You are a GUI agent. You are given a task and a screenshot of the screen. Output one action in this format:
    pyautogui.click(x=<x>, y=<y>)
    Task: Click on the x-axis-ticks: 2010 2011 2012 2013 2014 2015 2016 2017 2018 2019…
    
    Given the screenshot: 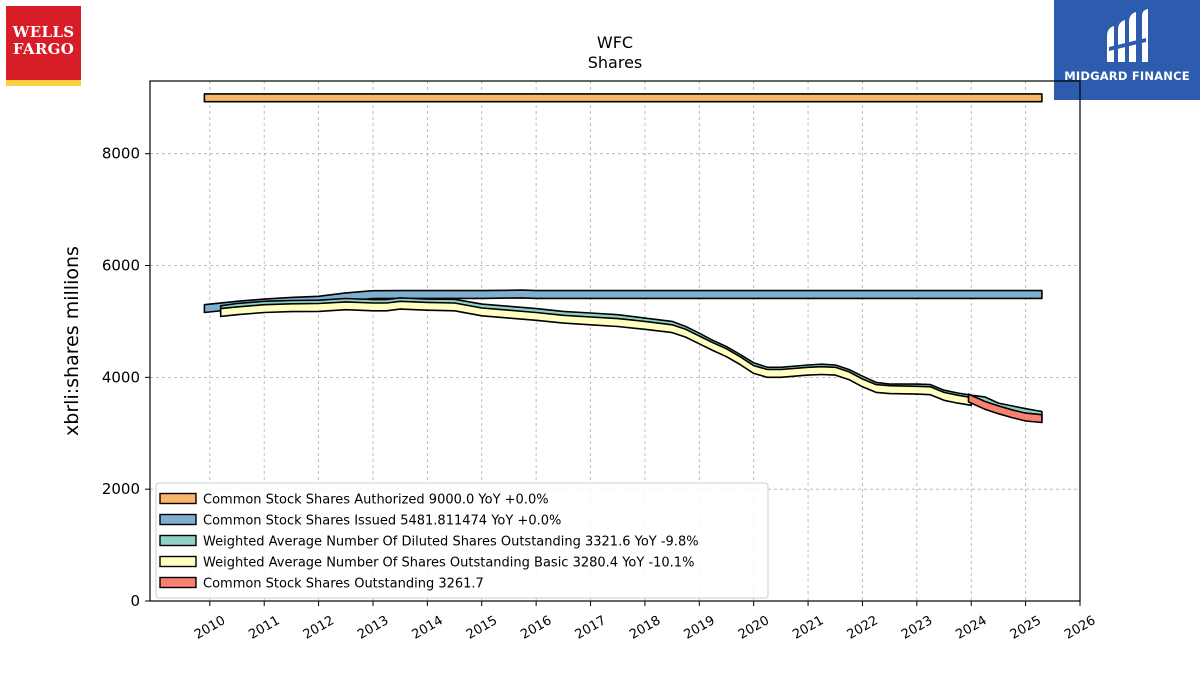 What is the action you would take?
    pyautogui.click(x=645, y=622)
    